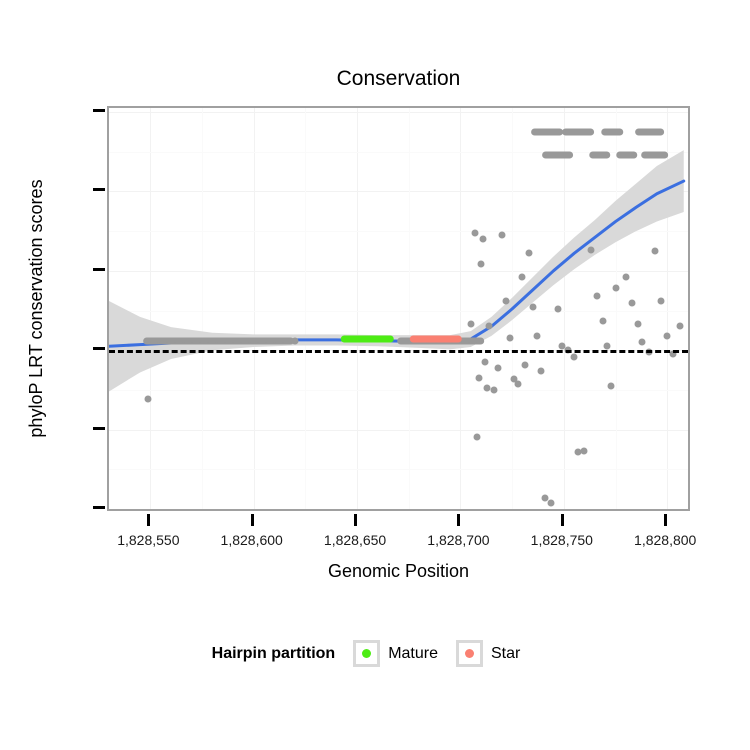 Image resolution: width=750 pixels, height=750 pixels. Describe the element at coordinates (367, 339) in the screenshot. I see `data-point-band-mature` at that location.